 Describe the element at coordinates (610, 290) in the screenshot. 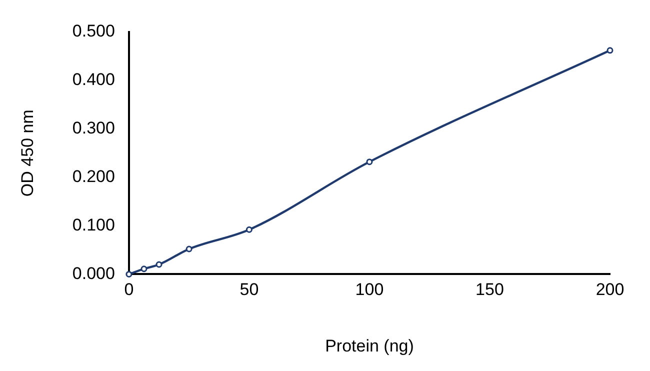

I see `x-tick-label: 200` at that location.